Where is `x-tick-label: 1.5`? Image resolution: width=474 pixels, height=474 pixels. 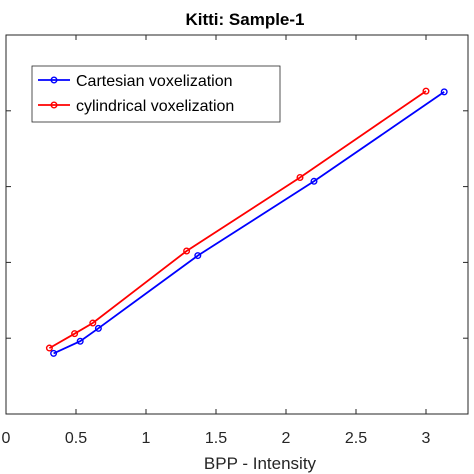
x-tick-label: 1.5 is located at coordinates (216, 438).